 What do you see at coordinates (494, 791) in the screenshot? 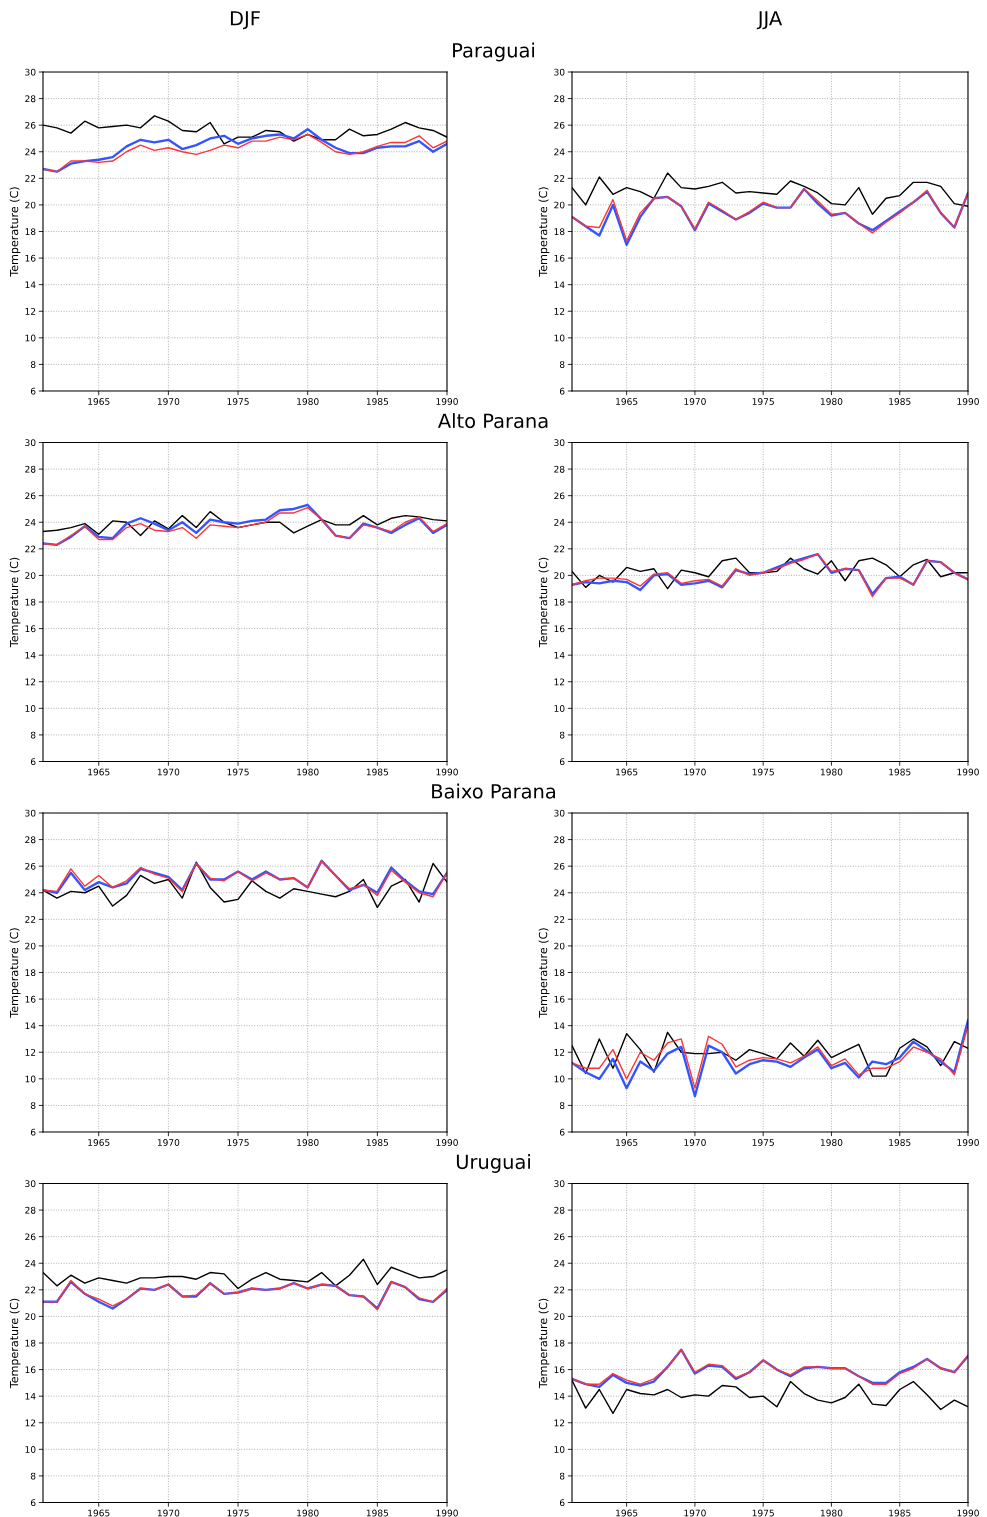
I see `text: Baixo Parana` at bounding box center [494, 791].